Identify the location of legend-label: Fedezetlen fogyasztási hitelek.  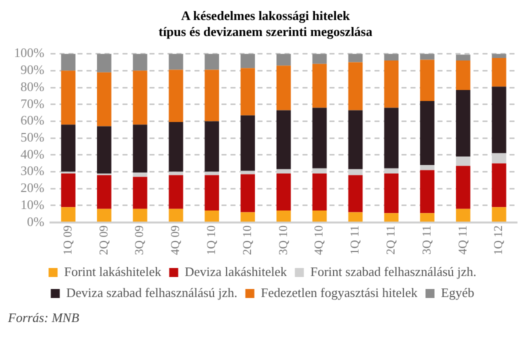
(339, 292).